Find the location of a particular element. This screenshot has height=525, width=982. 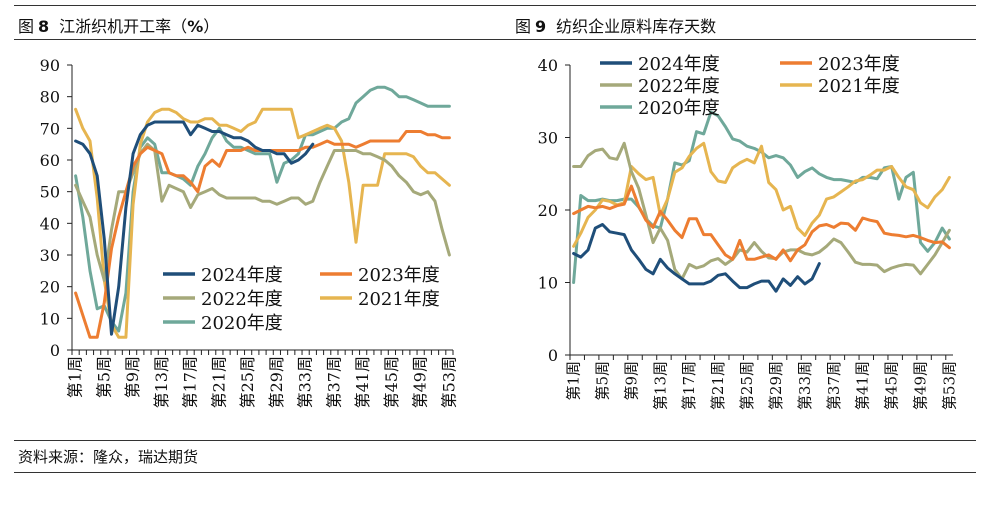

figure-9-caption: 图 9 纺织企业原料库存天数 is located at coordinates (615, 25).